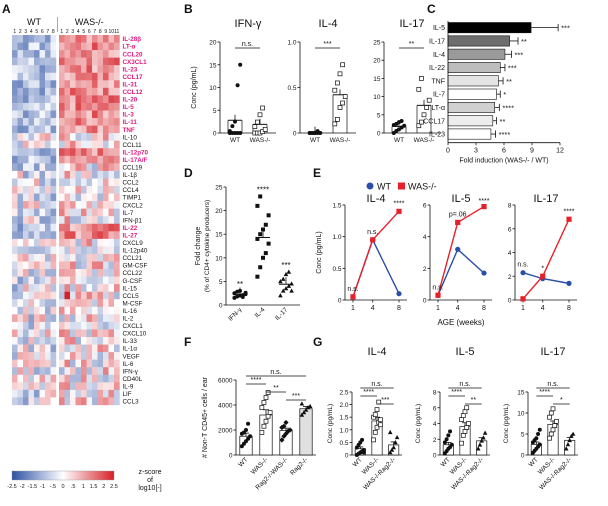  What do you see at coordinates (546, 278) in the screenshot?
I see `series-line-wt` at bounding box center [546, 278].